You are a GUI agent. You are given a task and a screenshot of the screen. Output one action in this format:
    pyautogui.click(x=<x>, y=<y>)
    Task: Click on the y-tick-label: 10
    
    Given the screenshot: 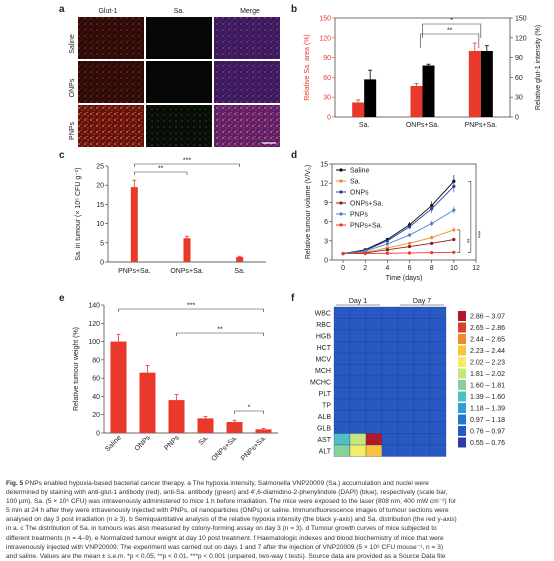 What is the action you would take?
    pyautogui.click(x=100, y=224)
    